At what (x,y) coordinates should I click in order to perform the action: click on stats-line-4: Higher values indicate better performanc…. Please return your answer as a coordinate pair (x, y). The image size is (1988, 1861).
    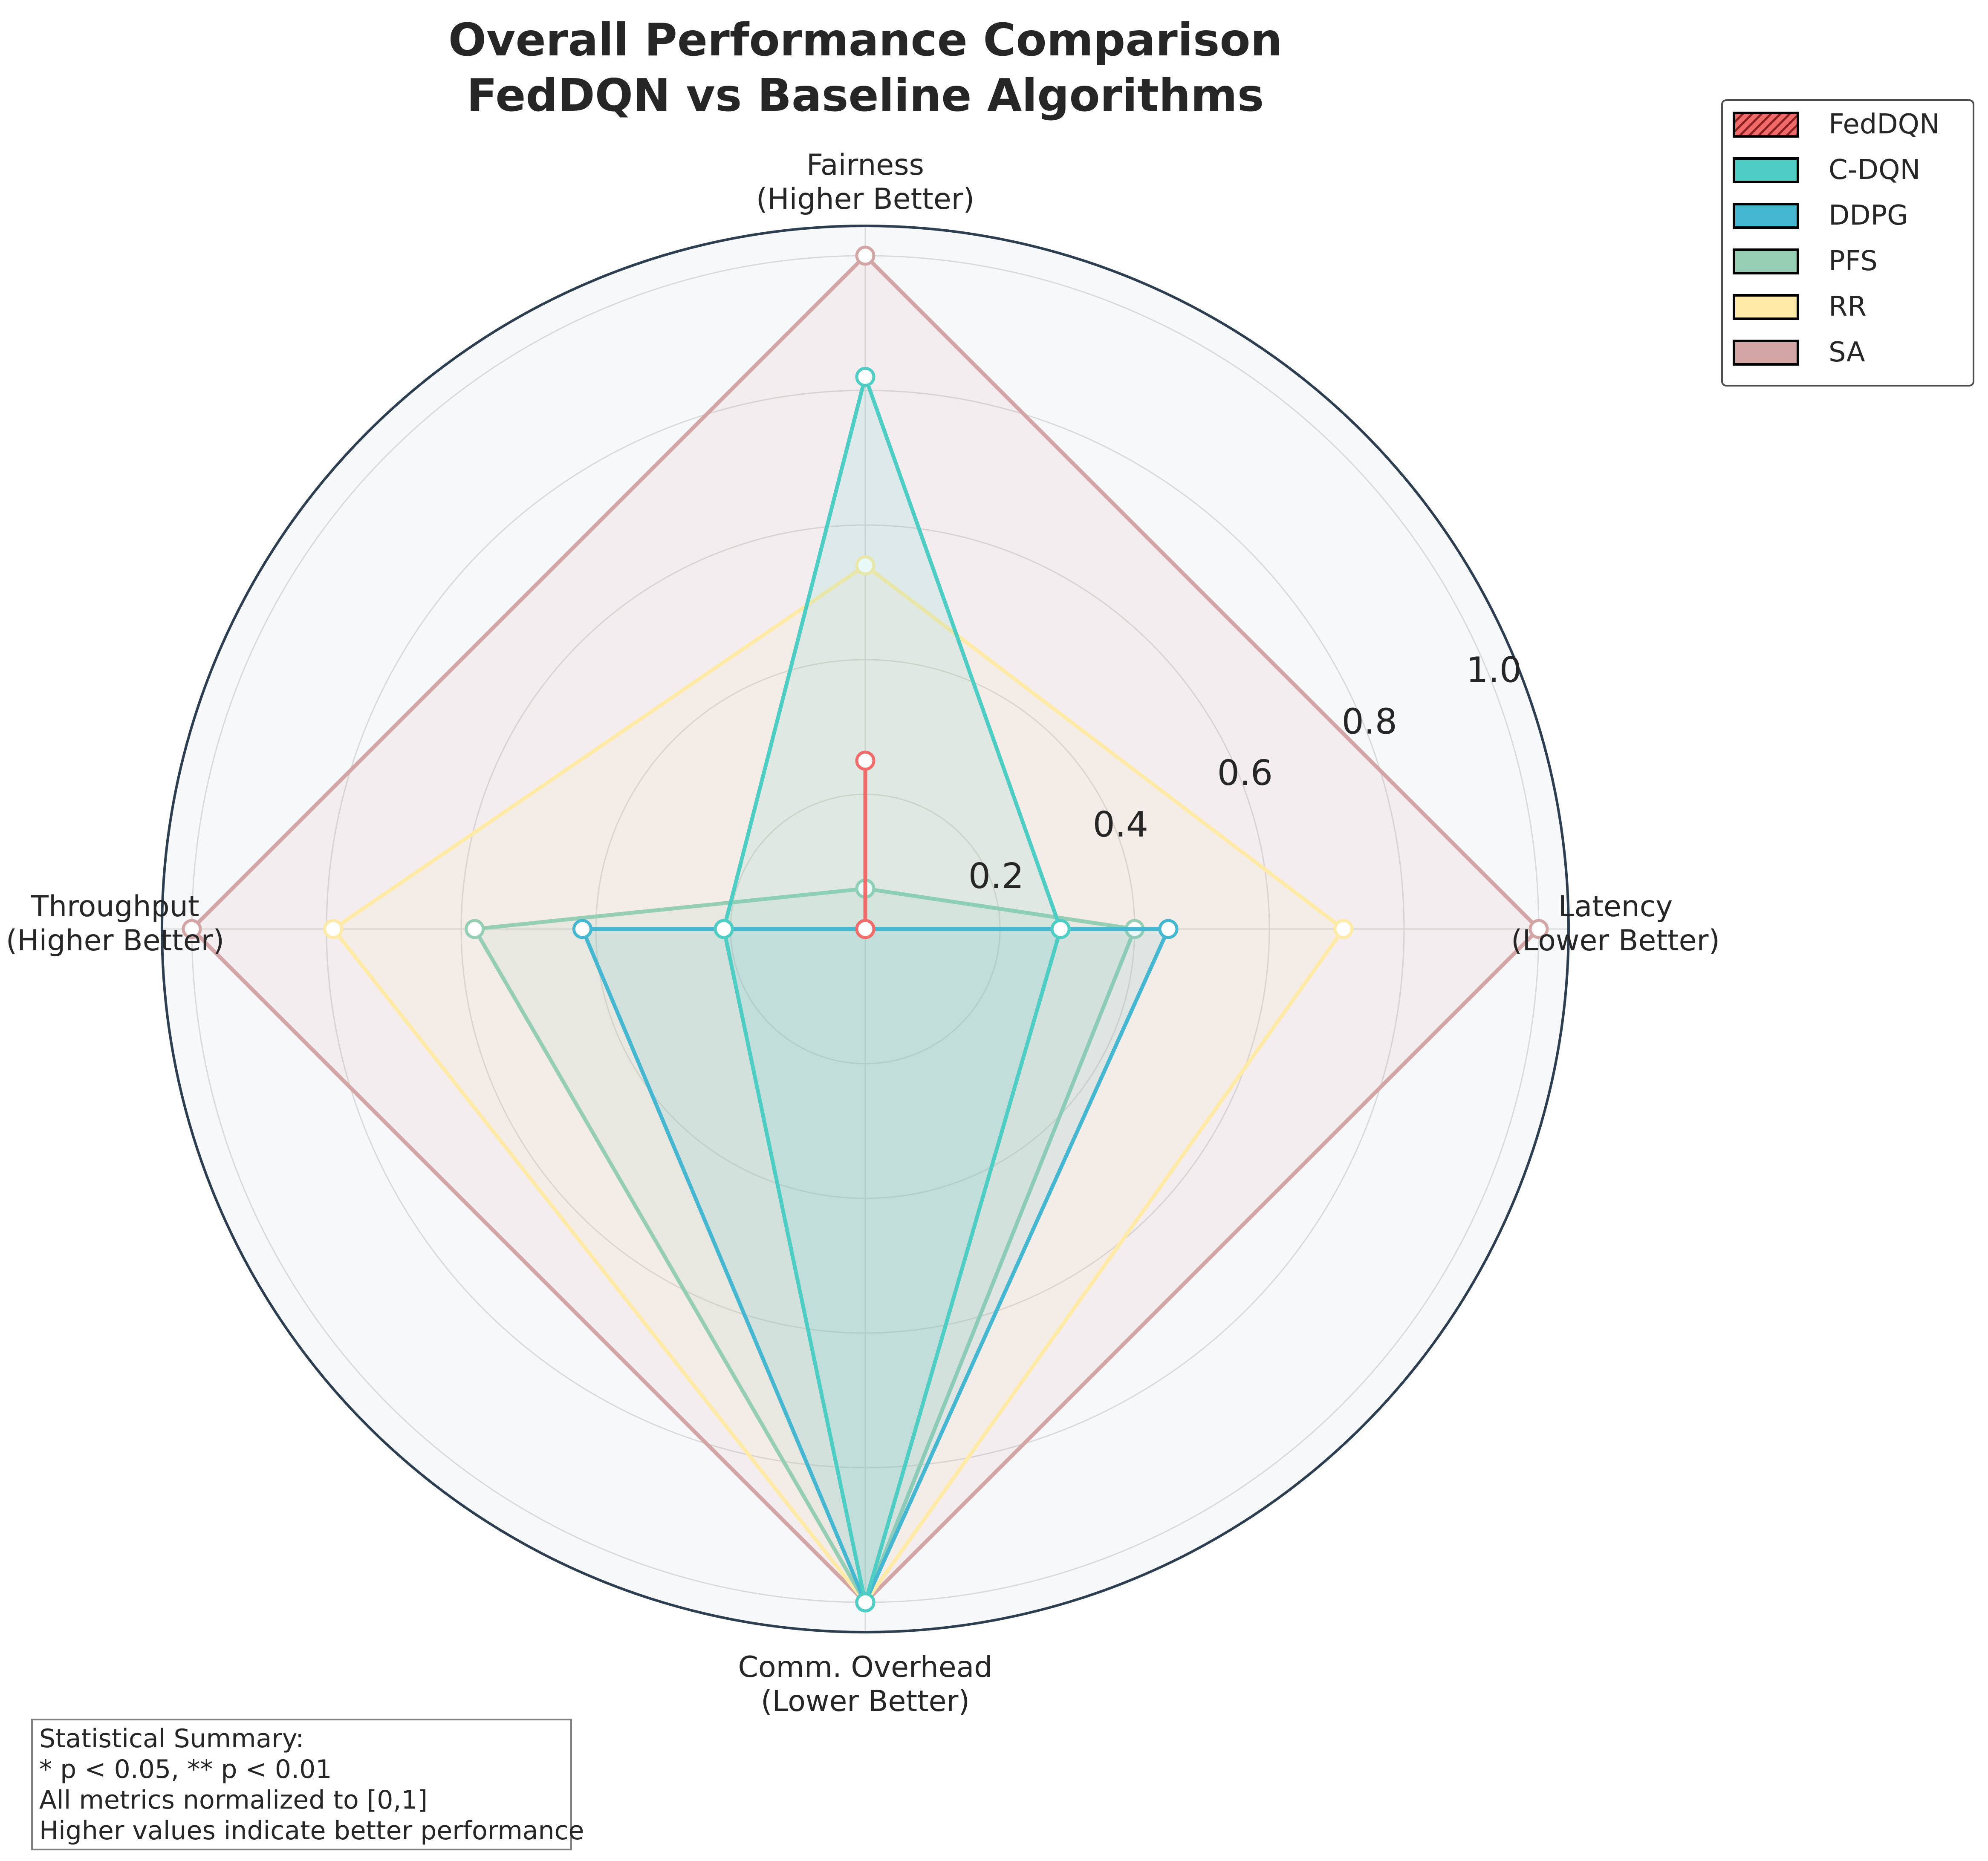
    Looking at the image, I should click on (311, 1831).